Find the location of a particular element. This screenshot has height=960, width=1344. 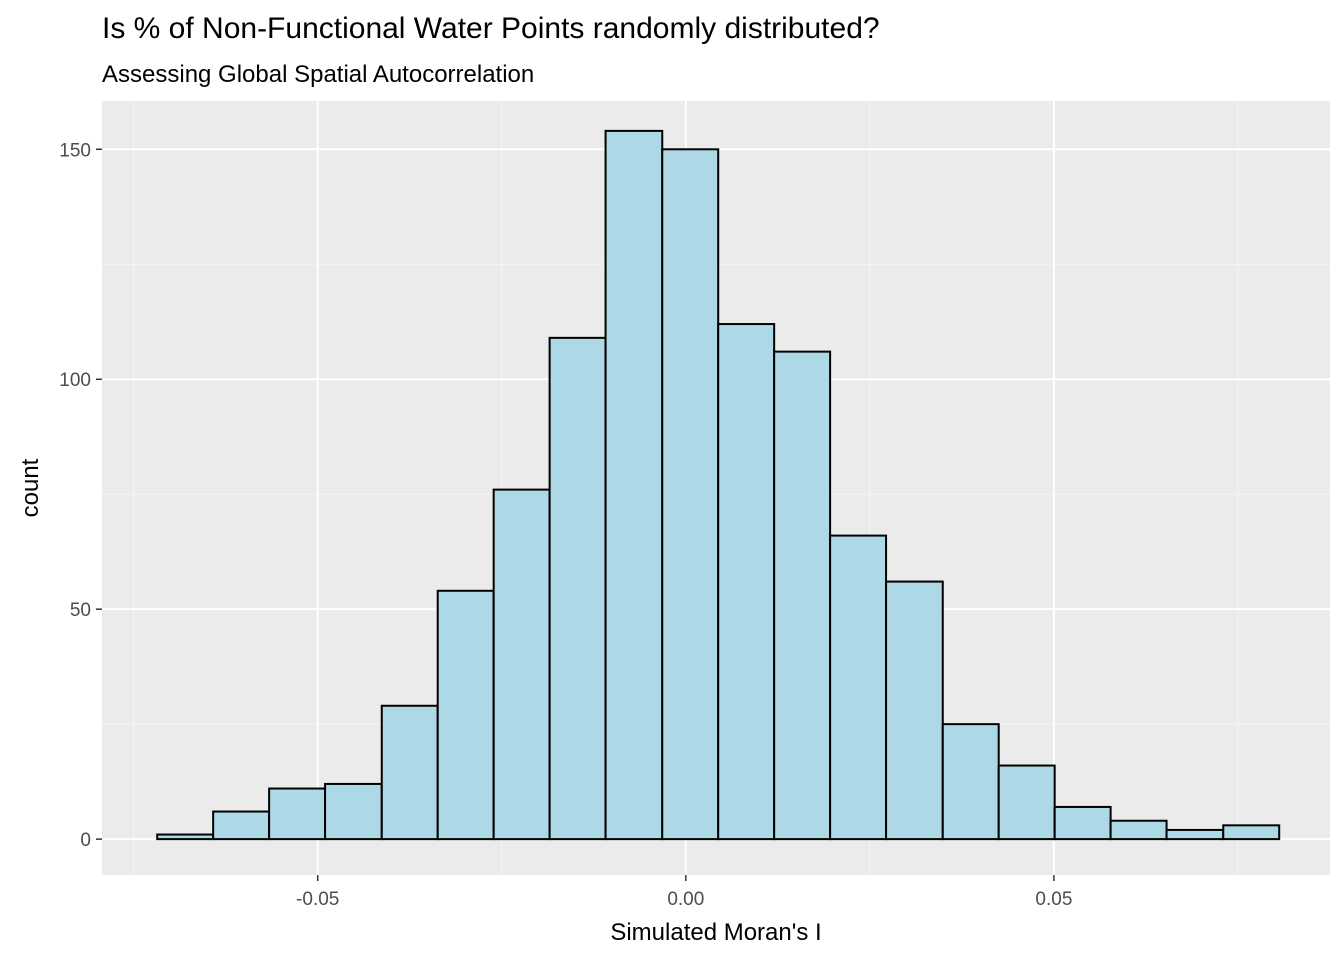

y-tick-label: 150 is located at coordinates (75, 150).